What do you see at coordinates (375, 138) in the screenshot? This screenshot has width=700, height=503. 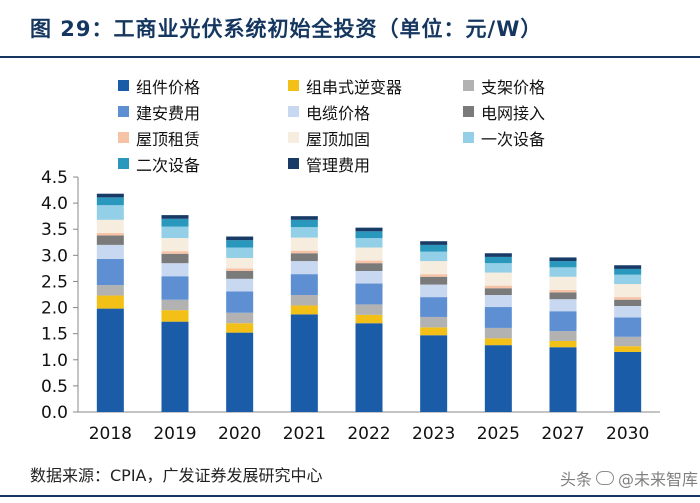 I see `legend-item: 屋顶加固` at bounding box center [375, 138].